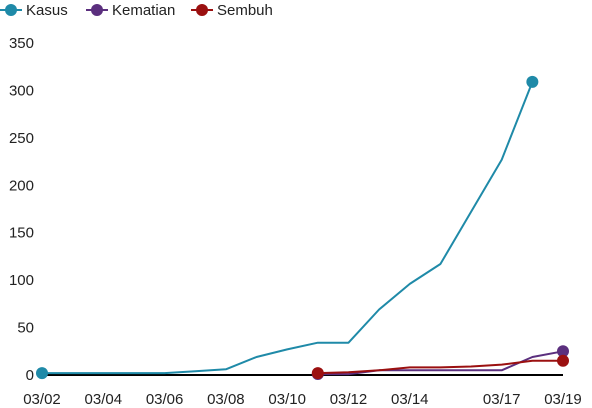 The width and height of the screenshot is (592, 408). I want to click on y-tick-label: 0, so click(30, 375).